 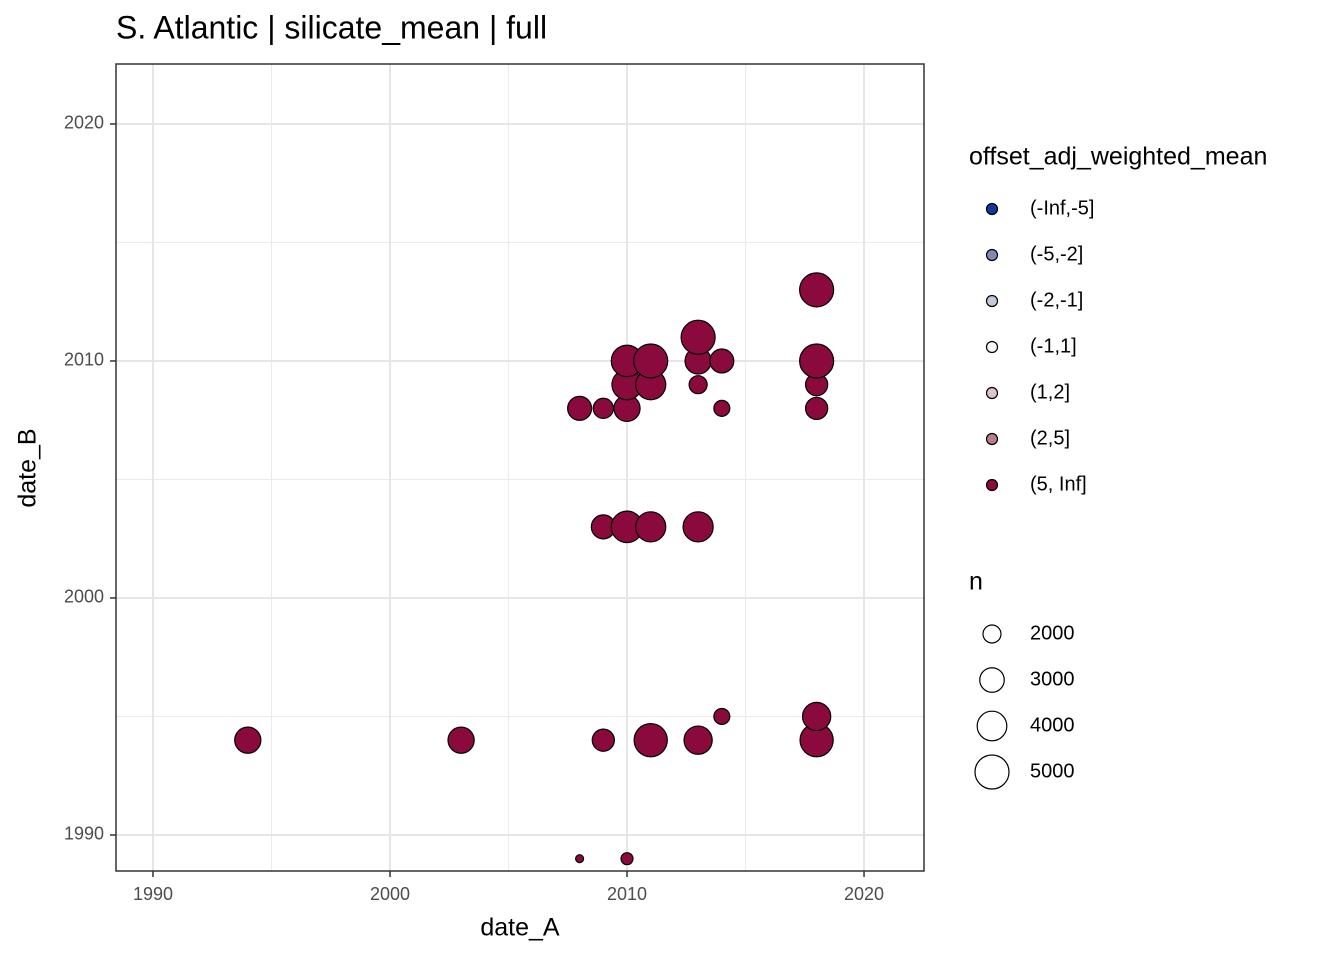 I want to click on size-legend-label: 3000, so click(x=1052, y=679).